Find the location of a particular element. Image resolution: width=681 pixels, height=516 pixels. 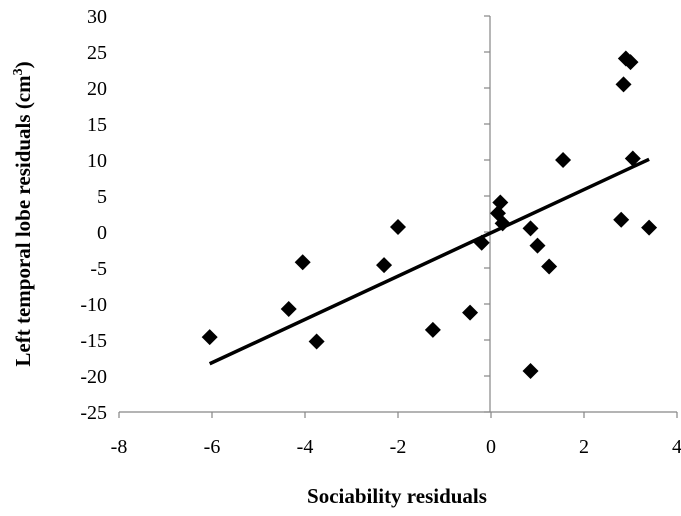

y-tick-label: -20 is located at coordinates (93, 377).